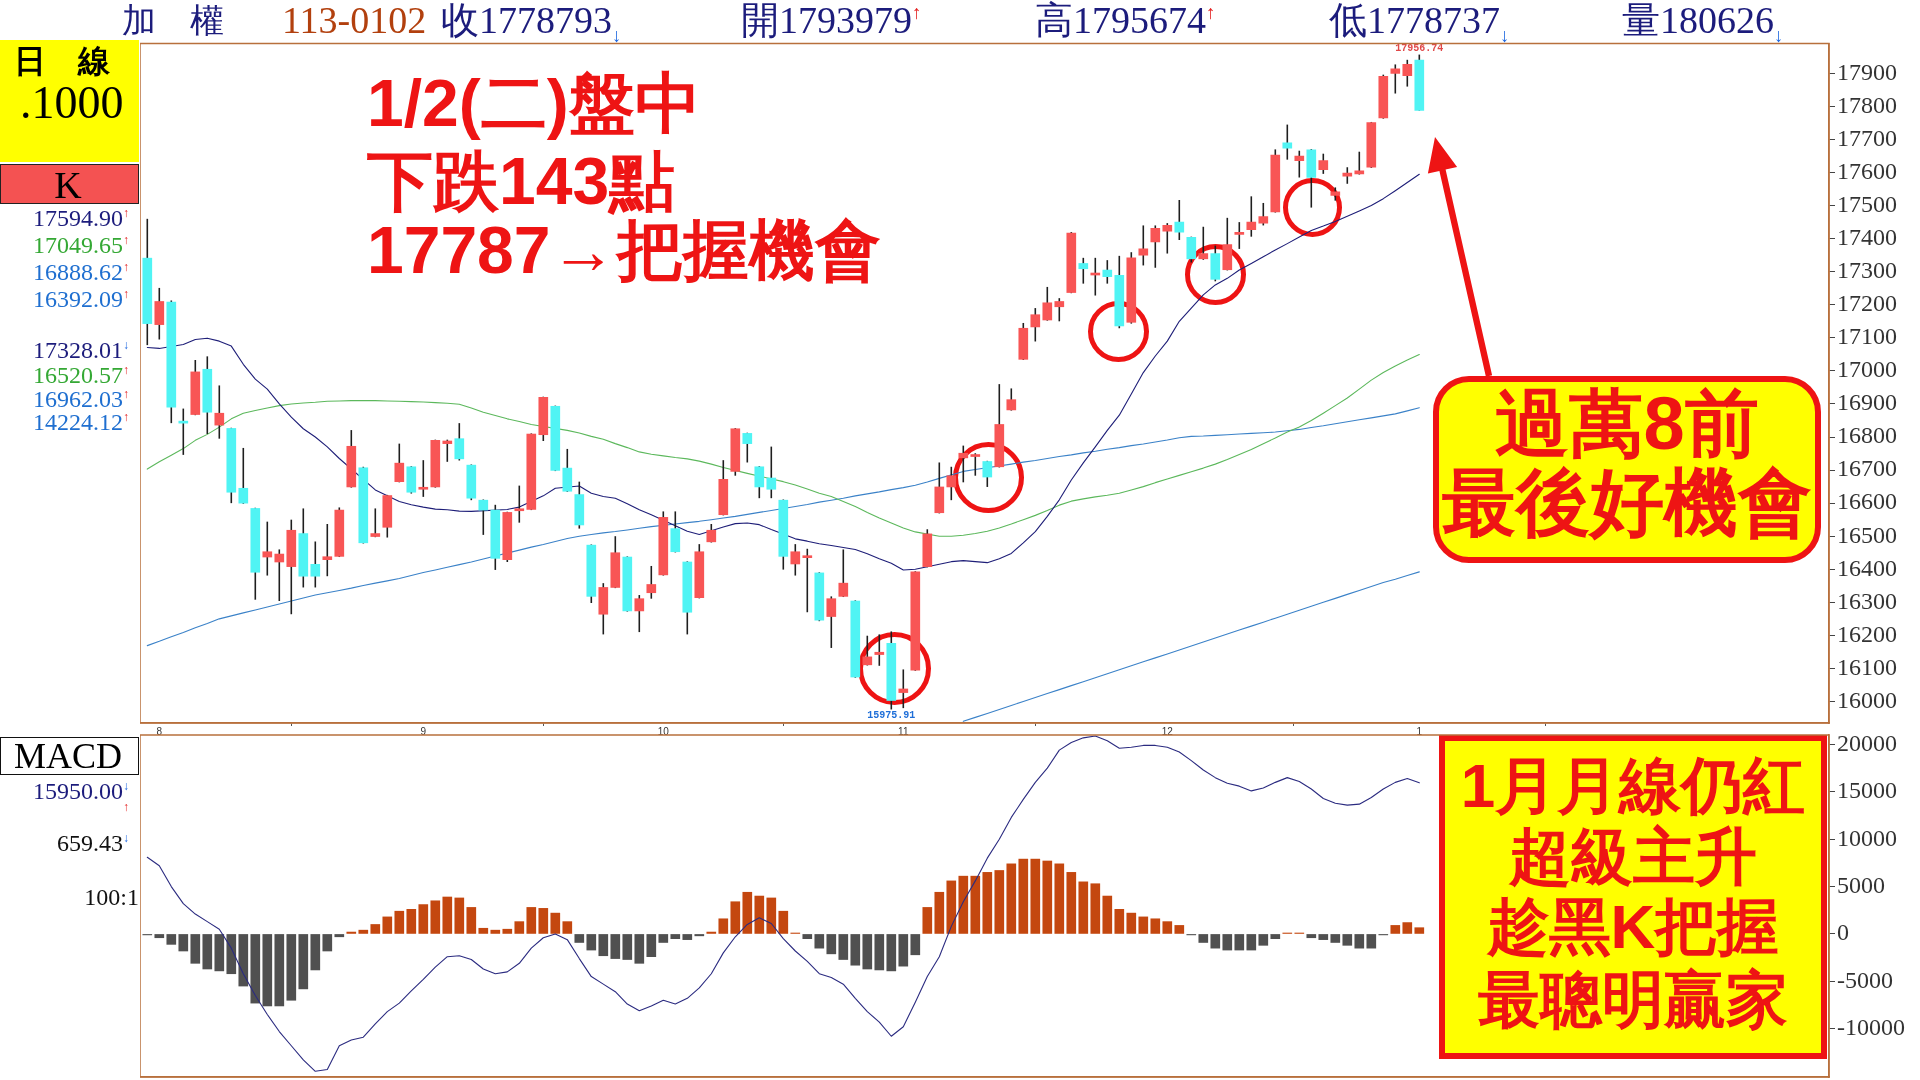  What do you see at coordinates (1867, 633) in the screenshot?
I see `y-tick-label: 16200` at bounding box center [1867, 633].